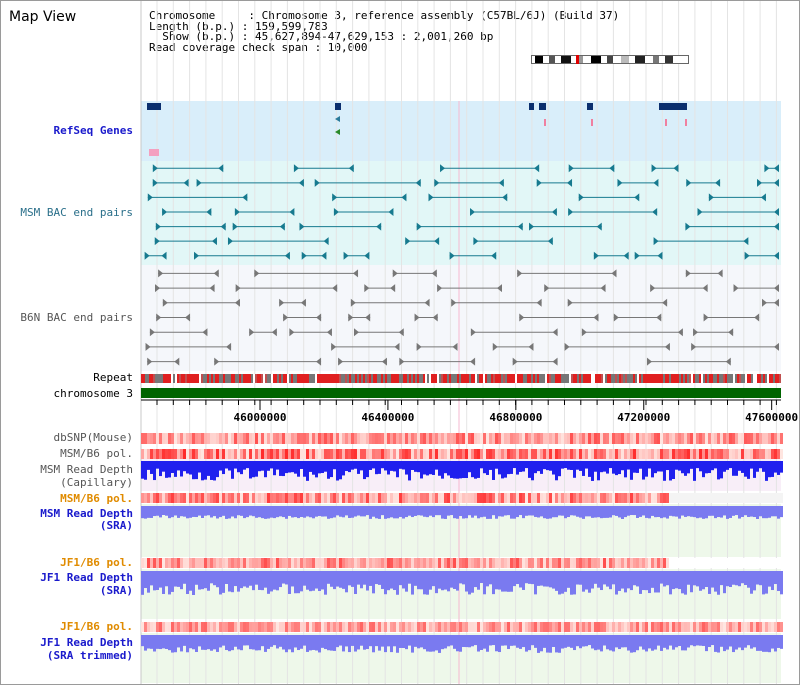 Image resolution: width=800 pixels, height=685 pixels. What do you see at coordinates (86, 513) in the screenshot?
I see `track-label-msm-read-depth-sra: MSM Read Depth` at bounding box center [86, 513].